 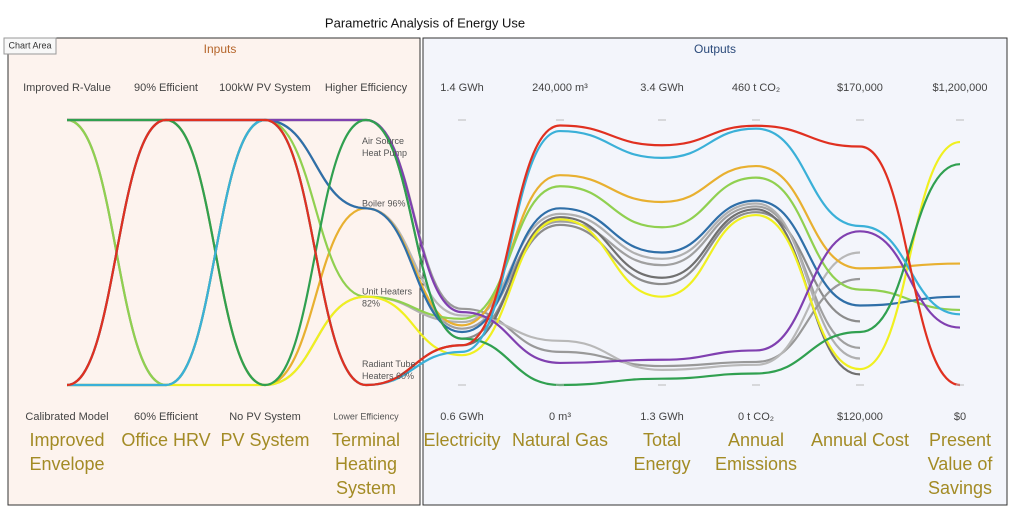 I want to click on level-bottom-label: Calibrated Model, so click(x=66, y=417).